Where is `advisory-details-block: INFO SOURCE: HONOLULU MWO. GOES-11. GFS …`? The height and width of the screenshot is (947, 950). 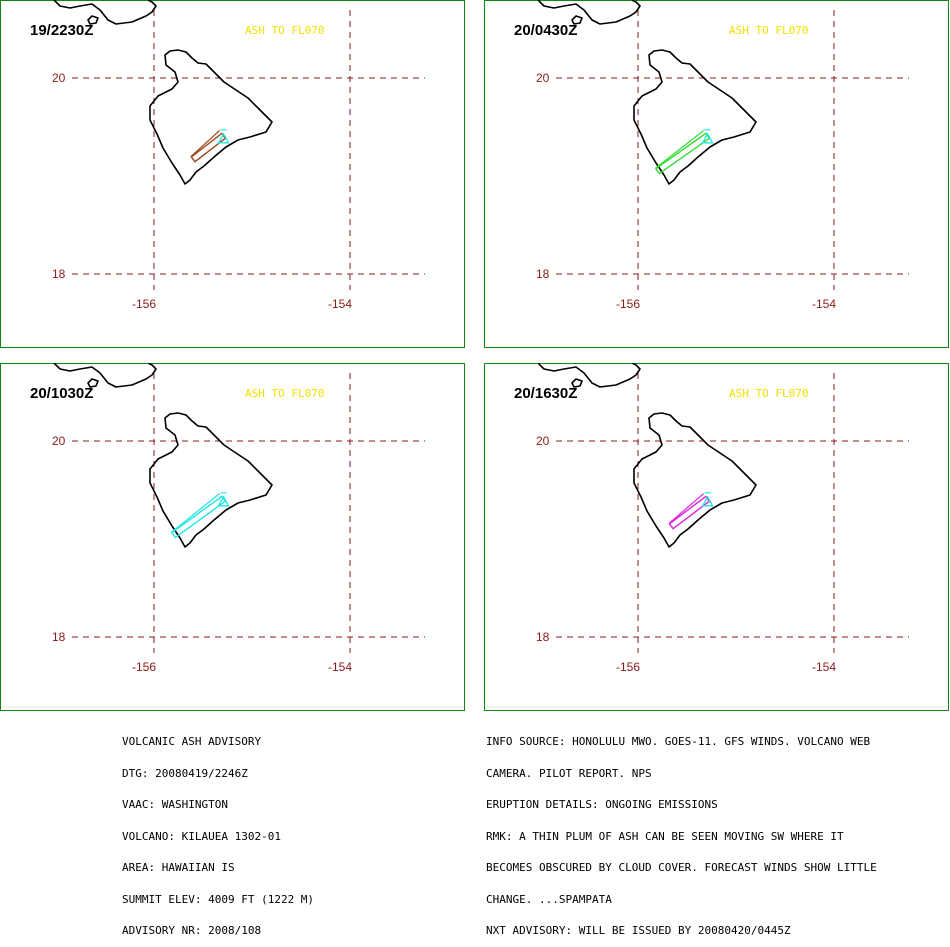
advisory-details-block: INFO SOURCE: HONOLULU MWO. GOES-11. GFS … is located at coordinates (681, 831).